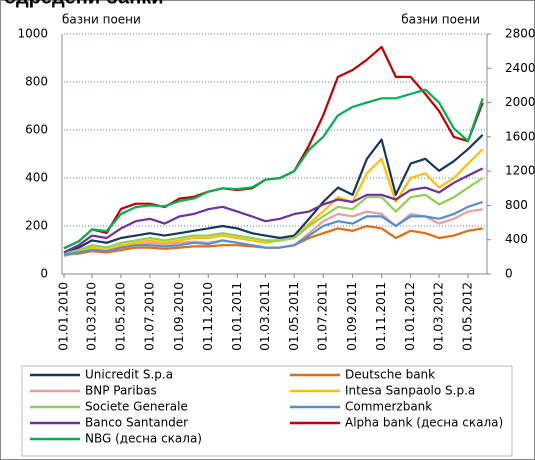  What do you see at coordinates (352, 316) in the screenshot?
I see `x-tick-label: 01.09.2011` at bounding box center [352, 316].